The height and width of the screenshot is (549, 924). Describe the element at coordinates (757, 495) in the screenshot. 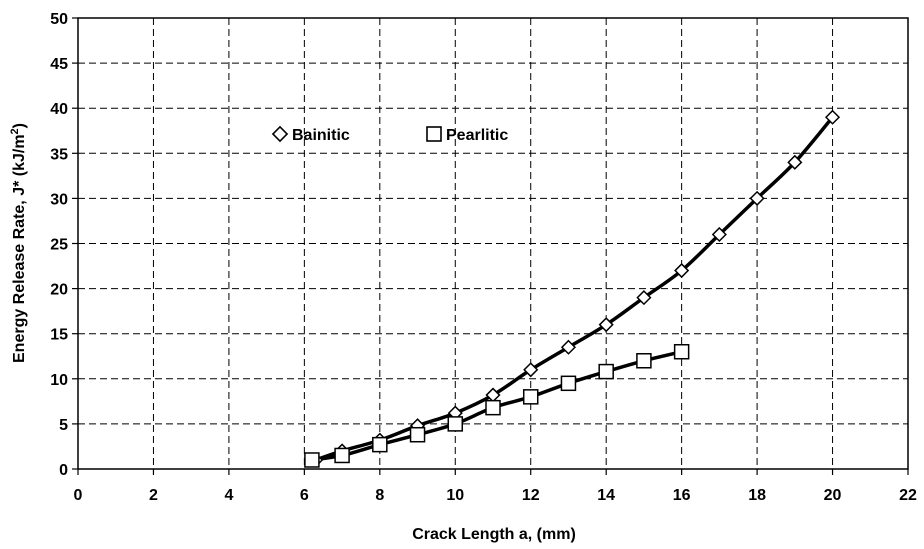

I see `x-tick-label: 18` at that location.